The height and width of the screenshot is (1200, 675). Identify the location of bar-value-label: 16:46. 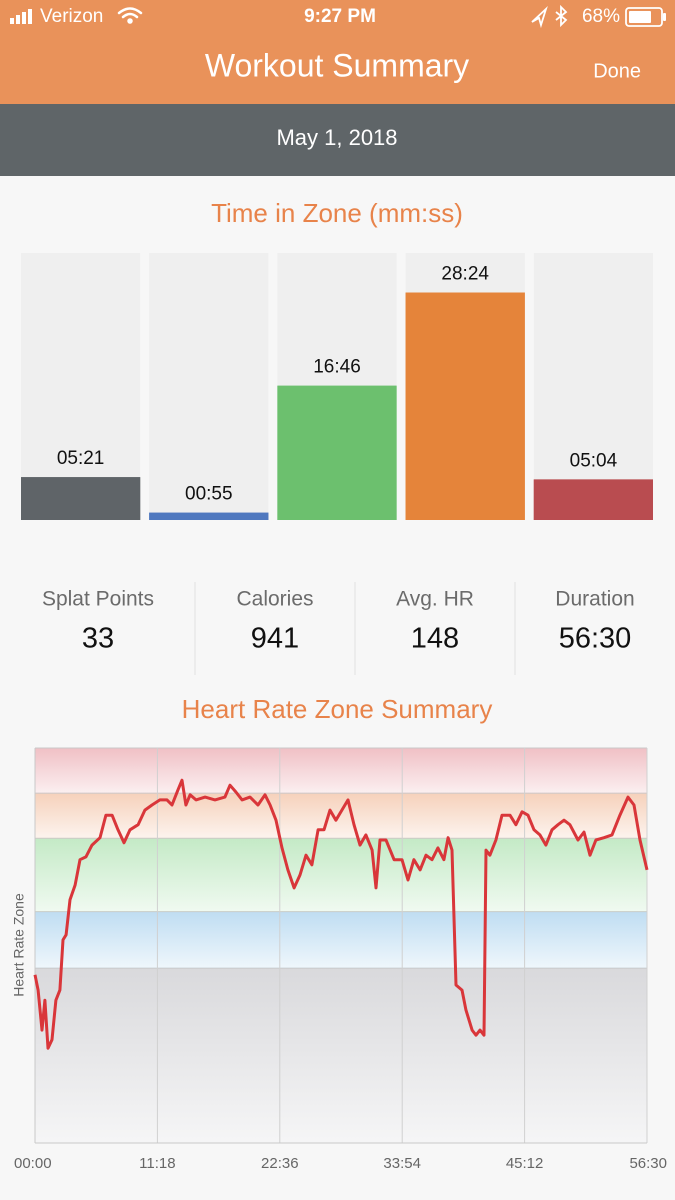
(337, 367).